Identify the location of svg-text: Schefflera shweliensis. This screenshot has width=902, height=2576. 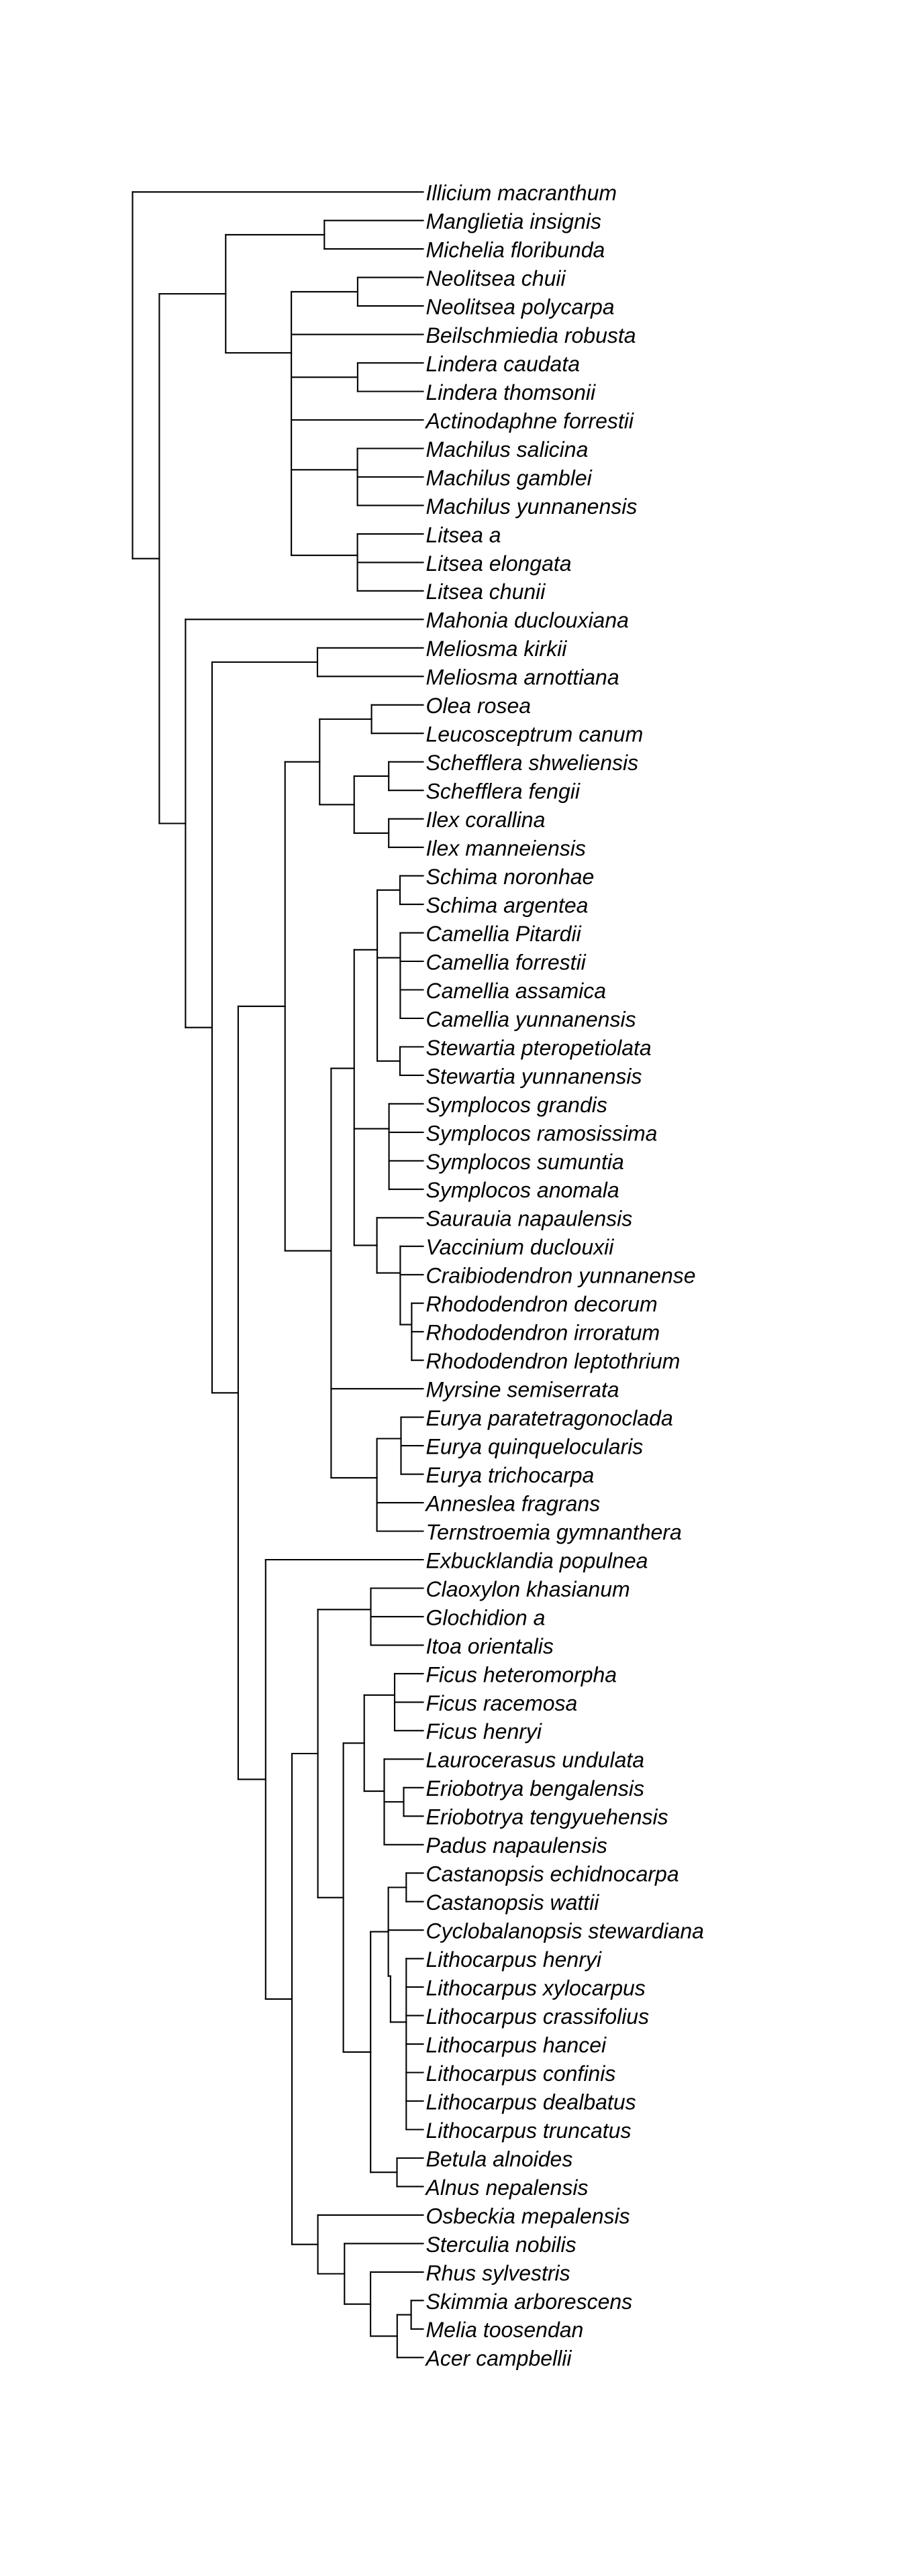
(532, 763).